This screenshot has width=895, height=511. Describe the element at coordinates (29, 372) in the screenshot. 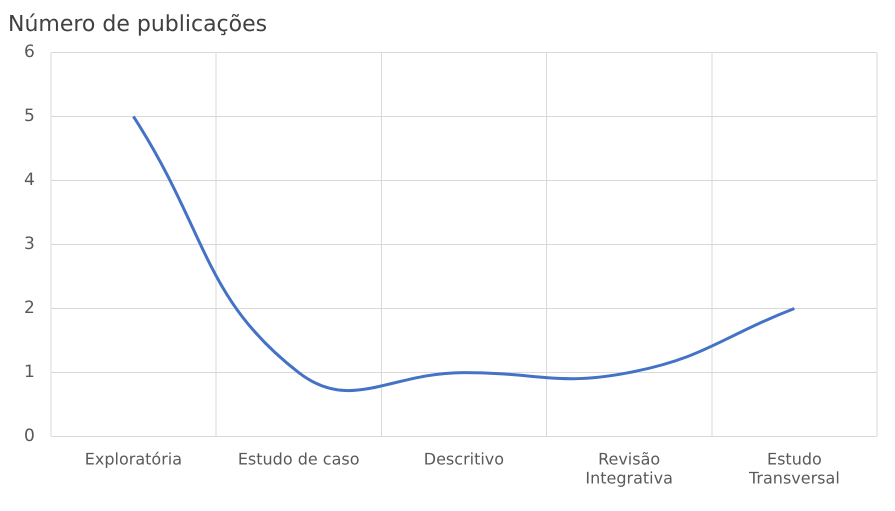

I see `y-tick-label: 1` at that location.